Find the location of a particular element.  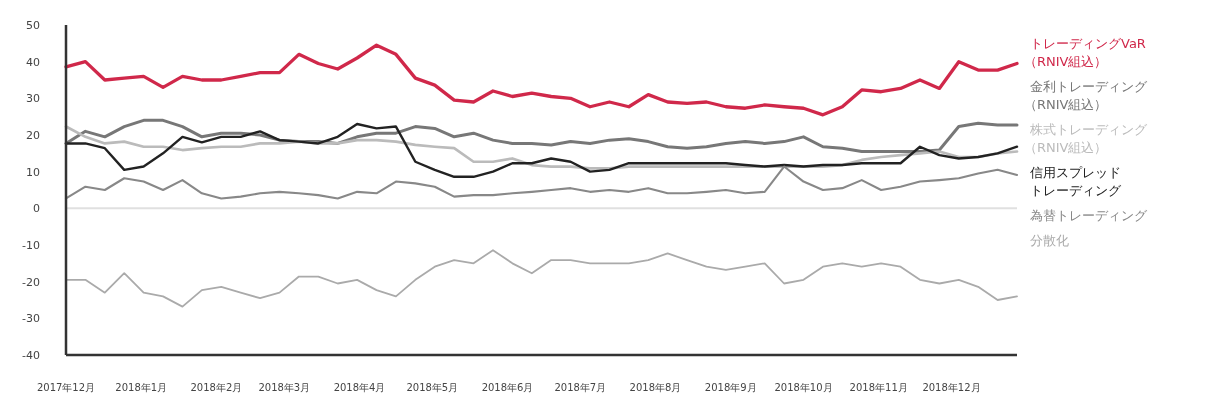

x-tick-label: 2018年3月 is located at coordinates (284, 387).